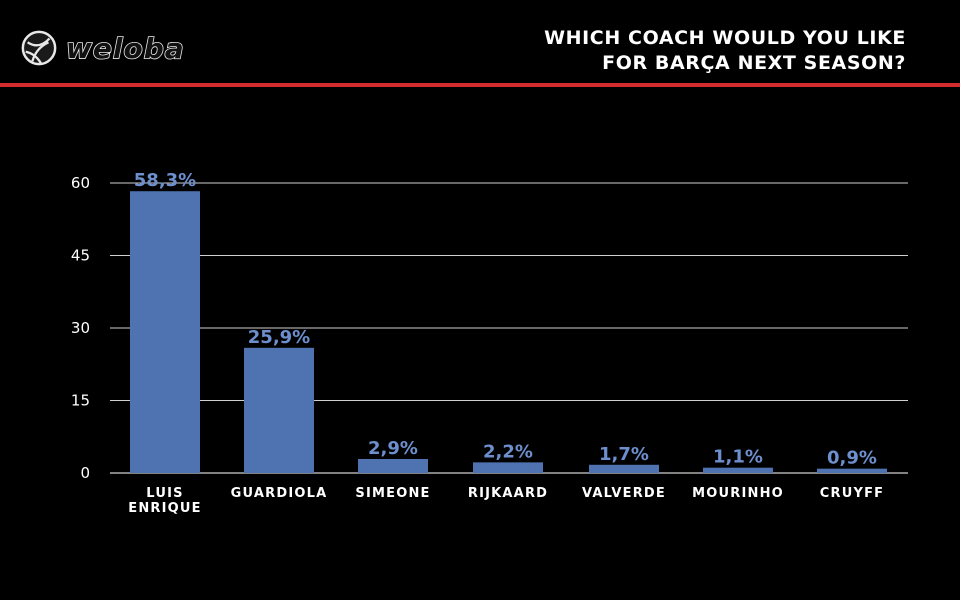 Image resolution: width=960 pixels, height=600 pixels. I want to click on data-label-5: 1,1%, so click(738, 457).